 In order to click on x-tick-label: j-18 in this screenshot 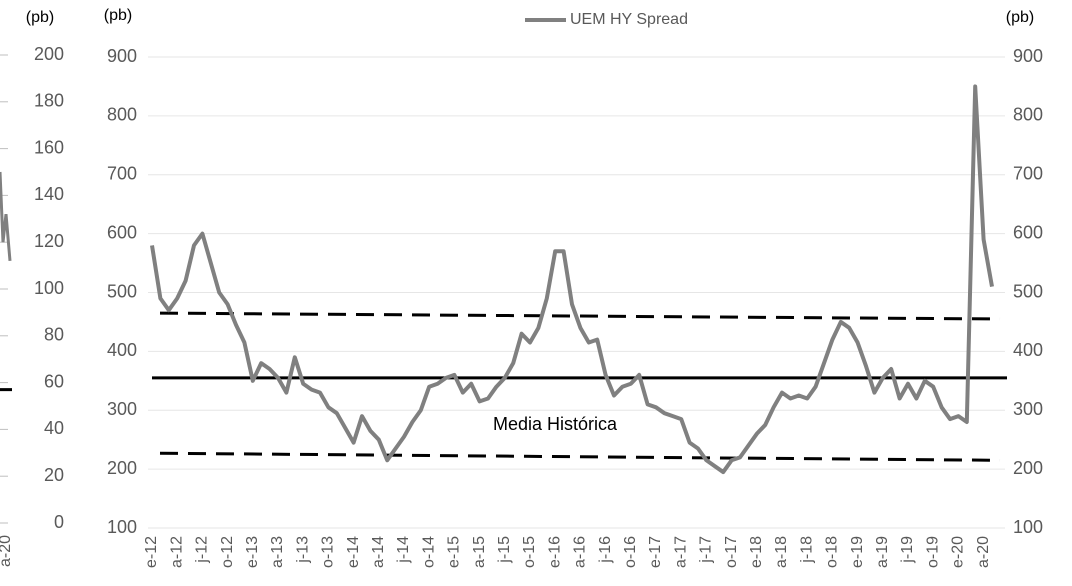, I will do `click(806, 550)`.